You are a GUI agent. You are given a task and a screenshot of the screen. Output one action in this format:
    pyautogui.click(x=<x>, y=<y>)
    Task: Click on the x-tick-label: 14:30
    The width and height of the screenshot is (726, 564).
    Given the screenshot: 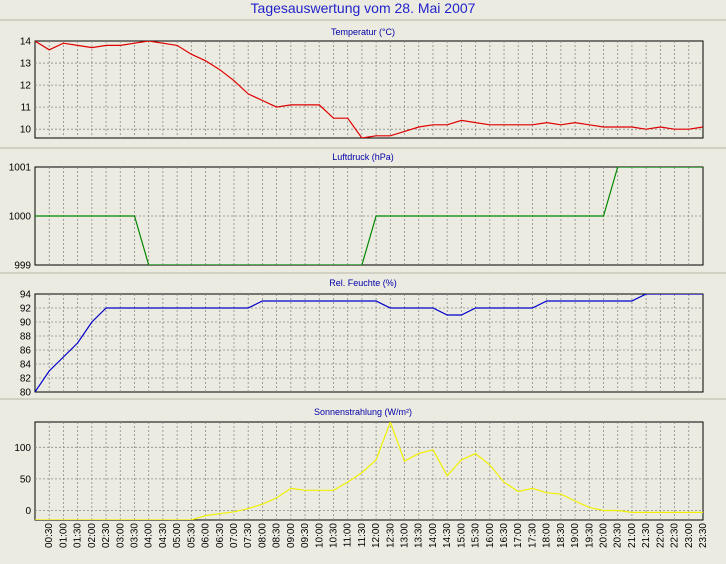 What is the action you would take?
    pyautogui.click(x=447, y=535)
    